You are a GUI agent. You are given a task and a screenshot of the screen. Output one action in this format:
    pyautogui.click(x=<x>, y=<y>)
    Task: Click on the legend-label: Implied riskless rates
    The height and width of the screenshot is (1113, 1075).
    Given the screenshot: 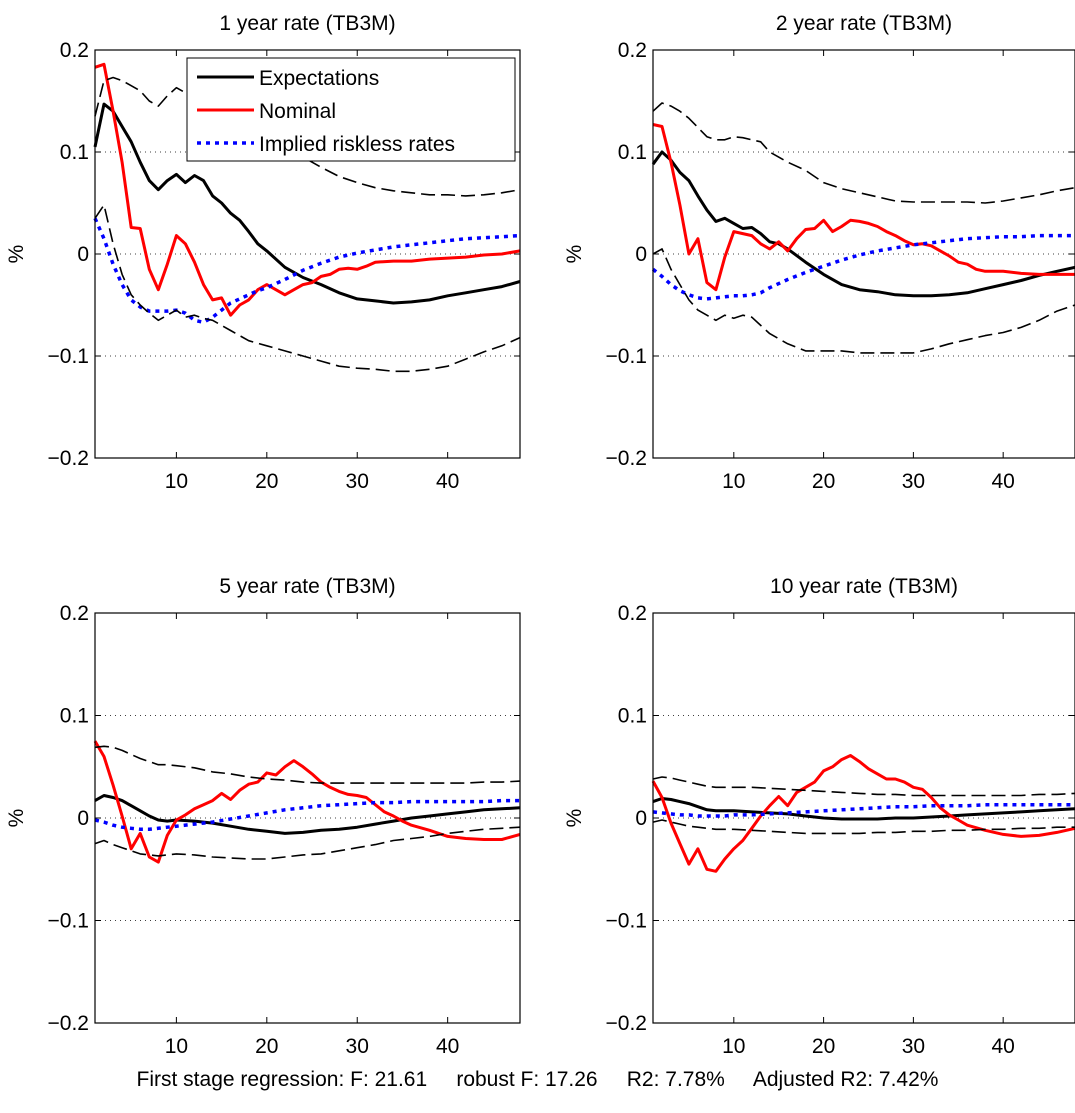 What is the action you would take?
    pyautogui.click(x=357, y=144)
    